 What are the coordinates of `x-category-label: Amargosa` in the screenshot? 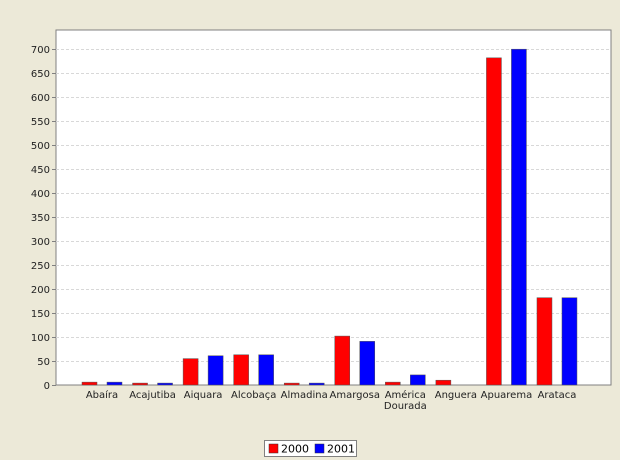 It's located at (355, 395).